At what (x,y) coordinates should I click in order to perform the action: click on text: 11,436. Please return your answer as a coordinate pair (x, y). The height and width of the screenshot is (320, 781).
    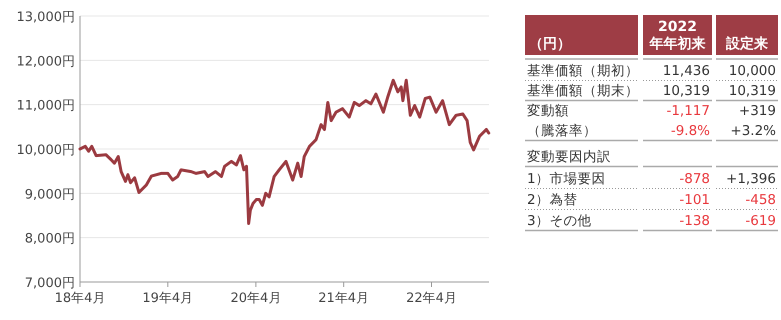
    Looking at the image, I should click on (686, 71).